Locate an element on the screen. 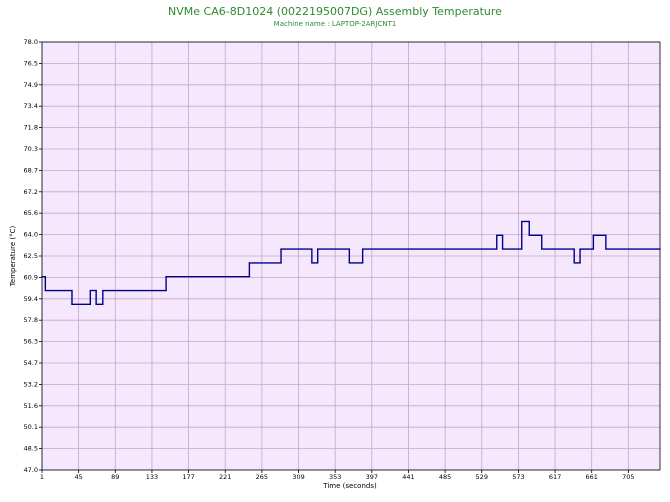  y-tick-label: 50.1 is located at coordinates (31, 427).